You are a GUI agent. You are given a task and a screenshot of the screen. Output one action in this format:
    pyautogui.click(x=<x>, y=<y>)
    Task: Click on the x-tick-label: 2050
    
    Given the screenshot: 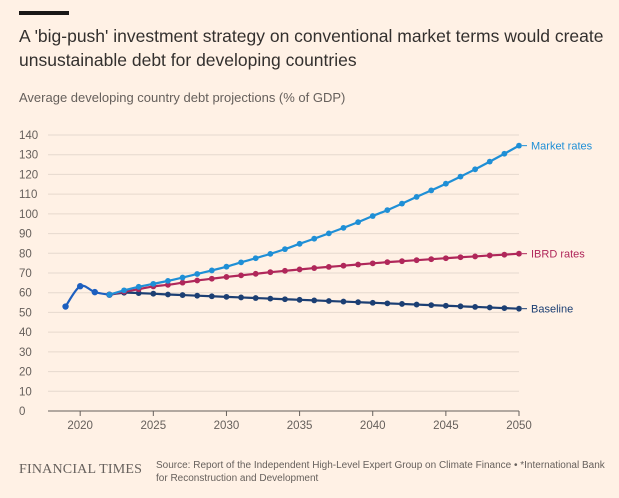 What is the action you would take?
    pyautogui.click(x=519, y=426)
    